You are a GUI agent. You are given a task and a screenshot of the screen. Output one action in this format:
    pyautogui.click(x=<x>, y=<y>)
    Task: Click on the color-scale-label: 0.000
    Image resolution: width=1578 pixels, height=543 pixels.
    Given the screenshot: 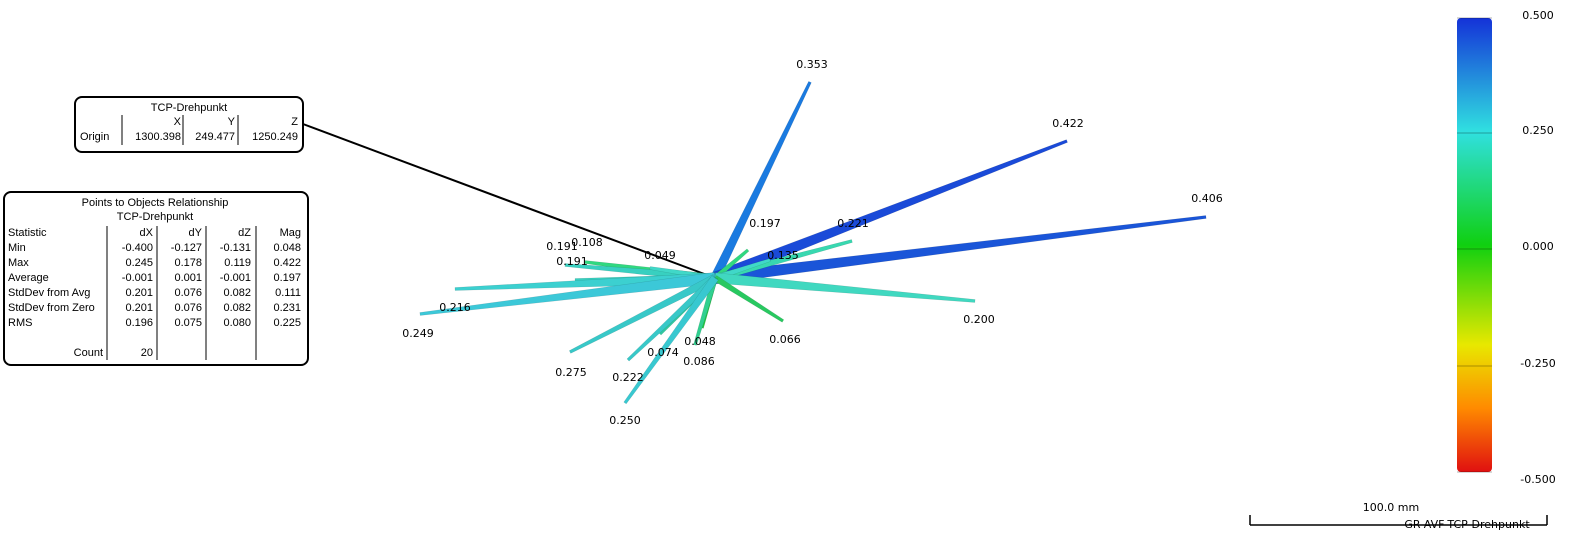 What is the action you would take?
    pyautogui.click(x=1538, y=246)
    